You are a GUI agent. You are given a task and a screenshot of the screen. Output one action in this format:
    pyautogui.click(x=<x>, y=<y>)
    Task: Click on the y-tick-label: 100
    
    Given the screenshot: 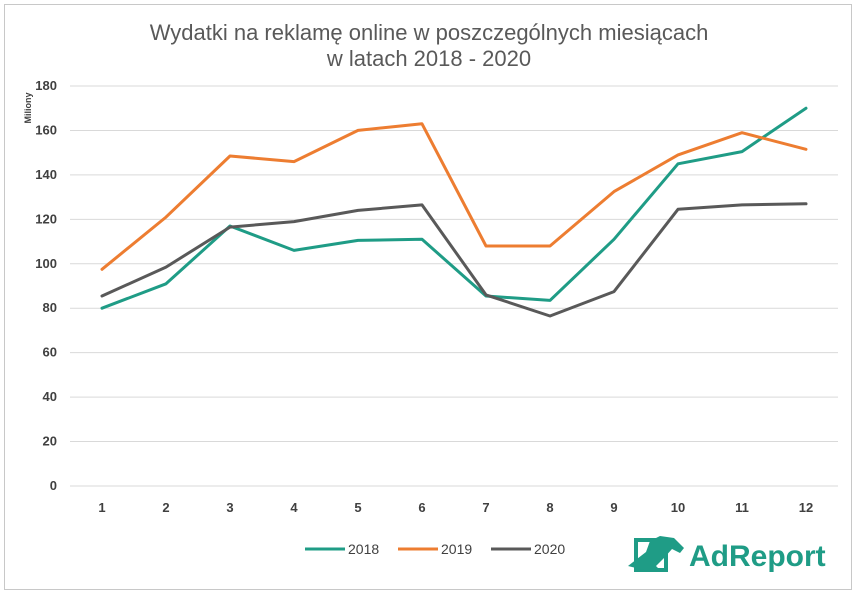 What is the action you would take?
    pyautogui.click(x=46, y=263)
    